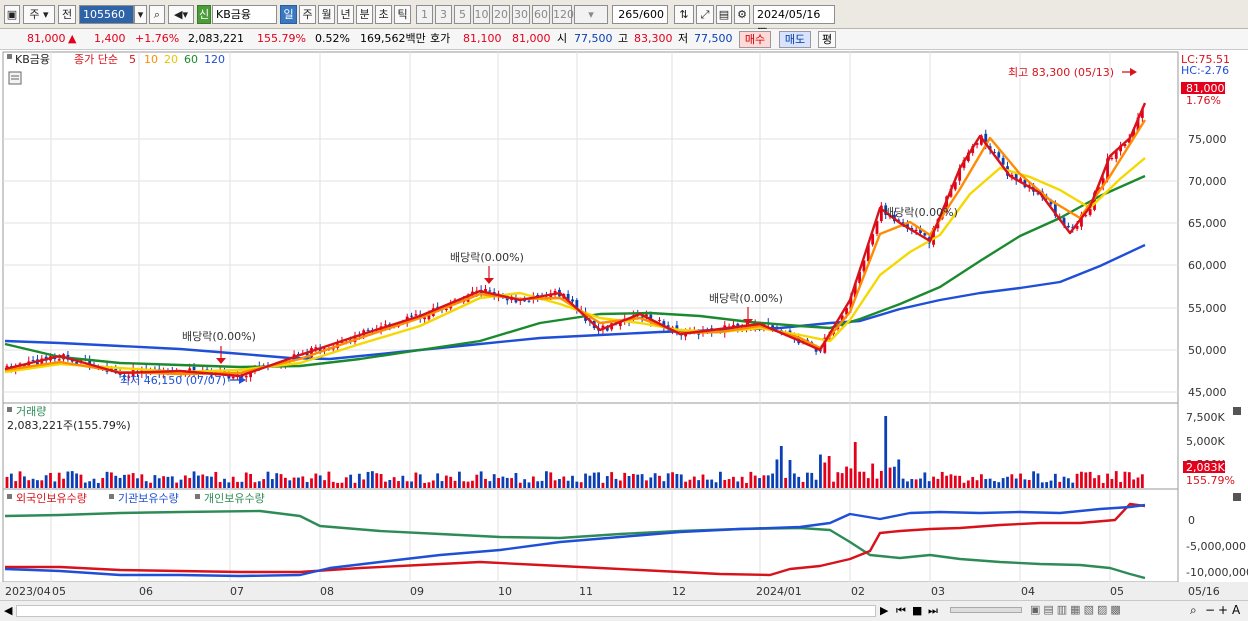 The image size is (1248, 621). I want to click on eval-button: 평, so click(827, 39).